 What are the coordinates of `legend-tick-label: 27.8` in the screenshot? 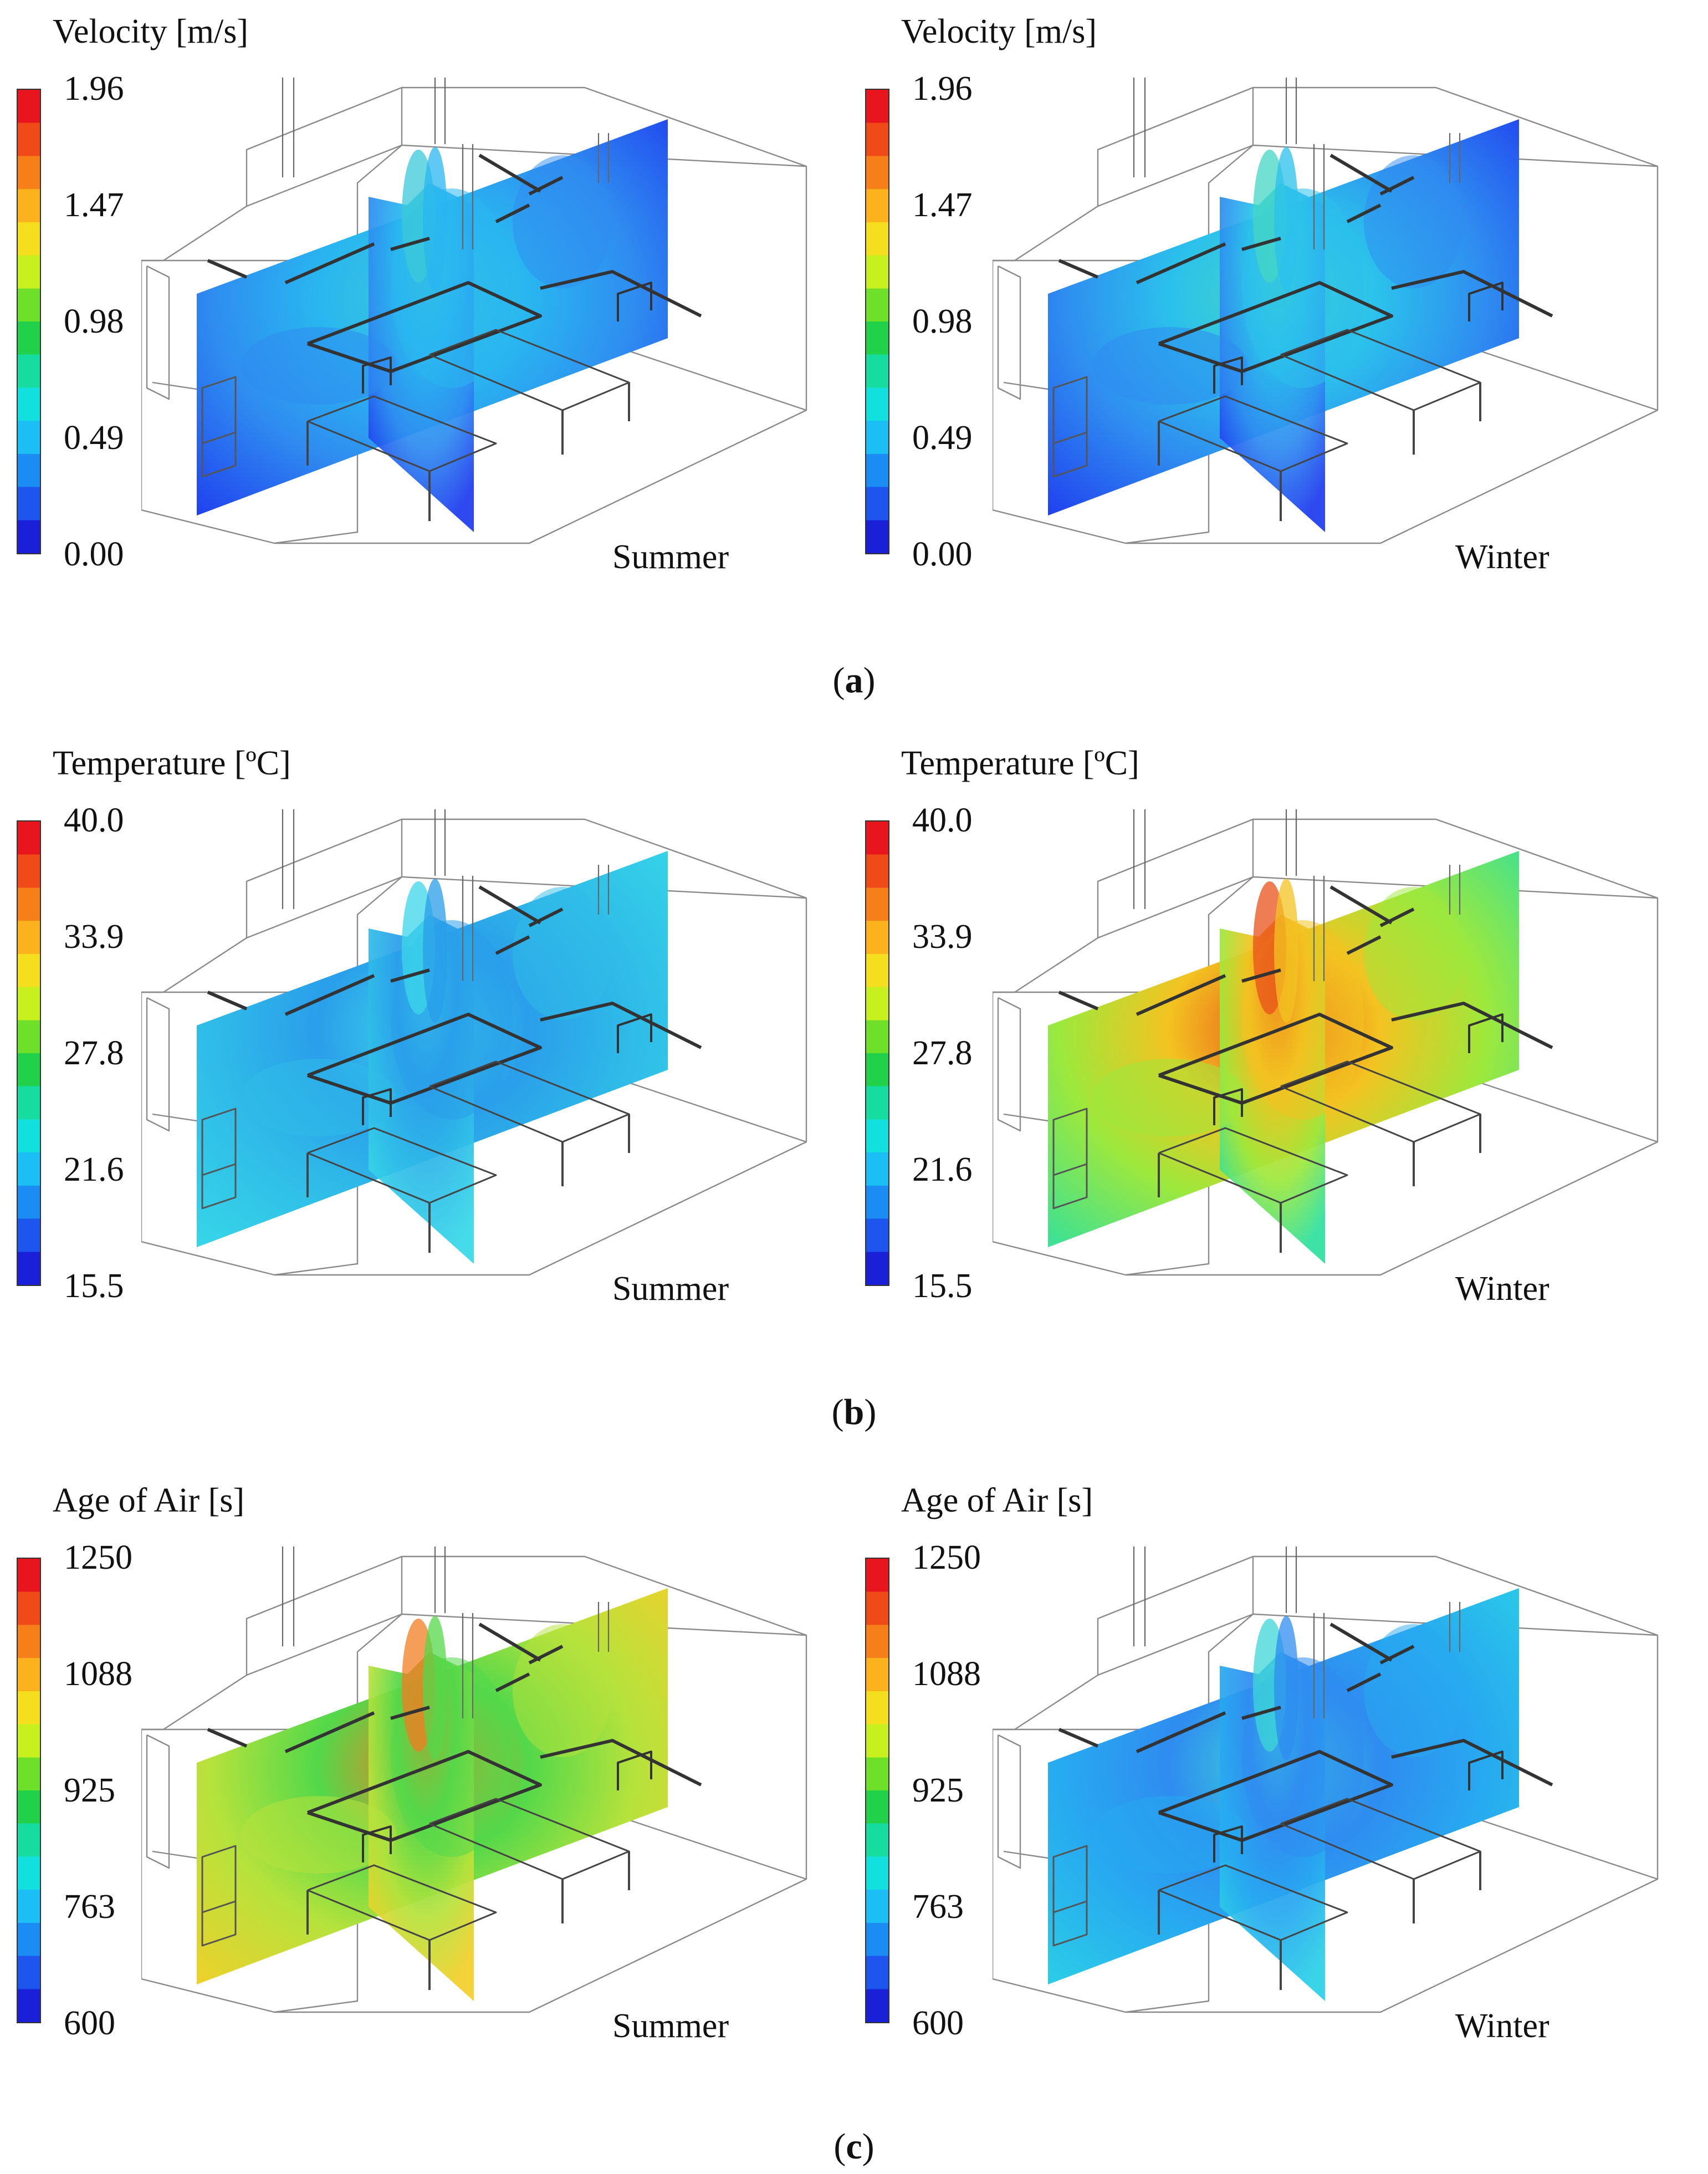 It's located at (942, 1053).